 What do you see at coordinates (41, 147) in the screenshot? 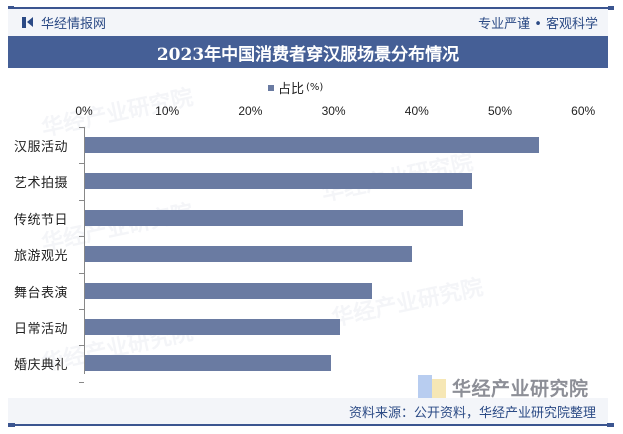
I see `category-label: 汉服活动` at bounding box center [41, 147].